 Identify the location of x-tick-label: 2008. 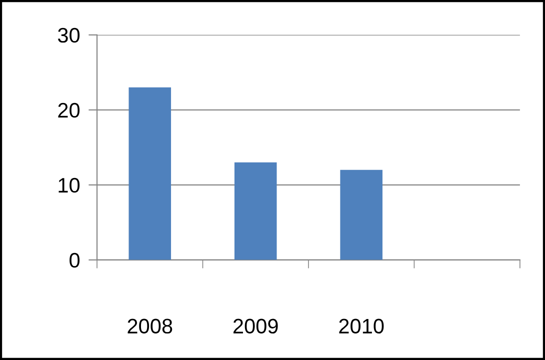
(150, 326).